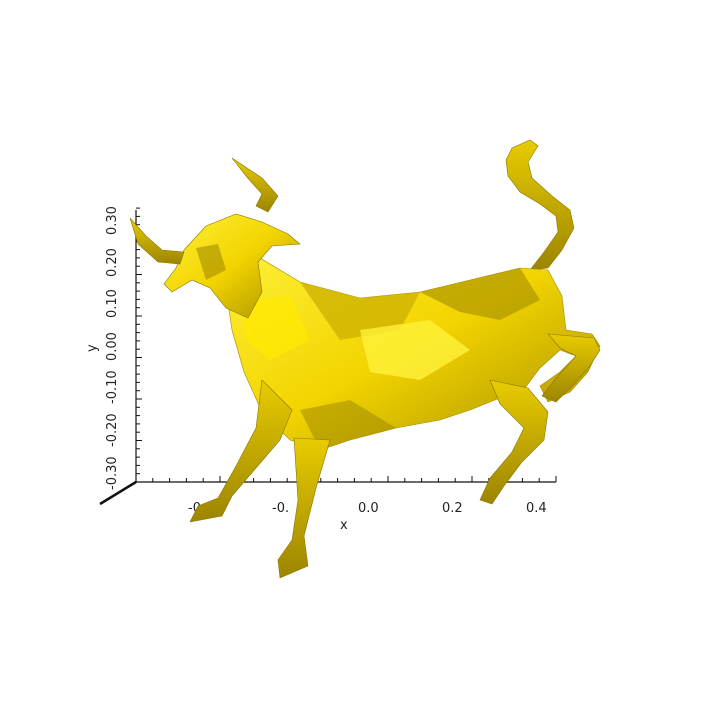 Image resolution: width=720 pixels, height=720 pixels. Describe the element at coordinates (304, 508) in the screenshot. I see `bull-front-leg-right` at that location.